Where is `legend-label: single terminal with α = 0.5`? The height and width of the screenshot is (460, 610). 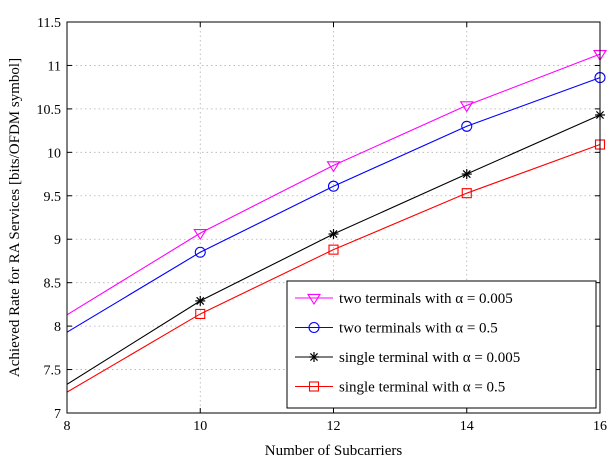 legend-label: single terminal with α = 0.5 is located at coordinates (422, 388).